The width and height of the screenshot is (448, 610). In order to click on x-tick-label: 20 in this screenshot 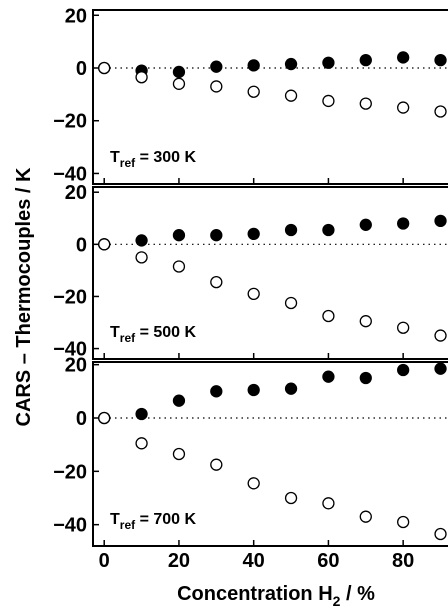, I will do `click(179, 561)`.